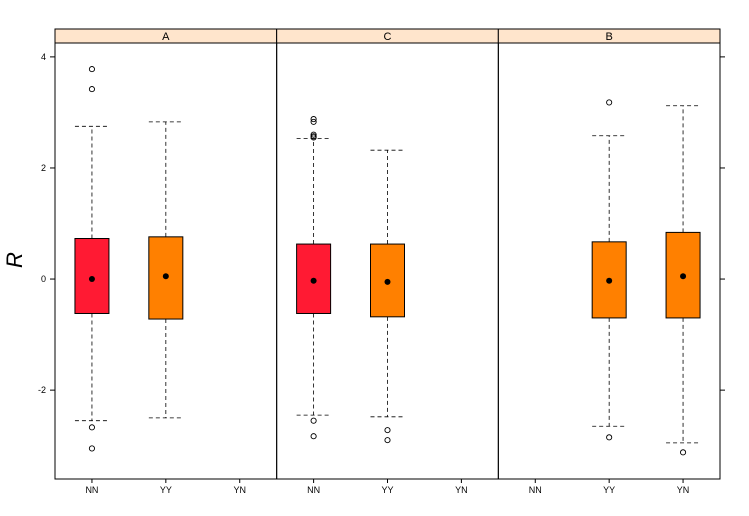 This screenshot has height=516, width=749. What do you see at coordinates (387, 296) in the screenshot?
I see `box-C-YY` at bounding box center [387, 296].